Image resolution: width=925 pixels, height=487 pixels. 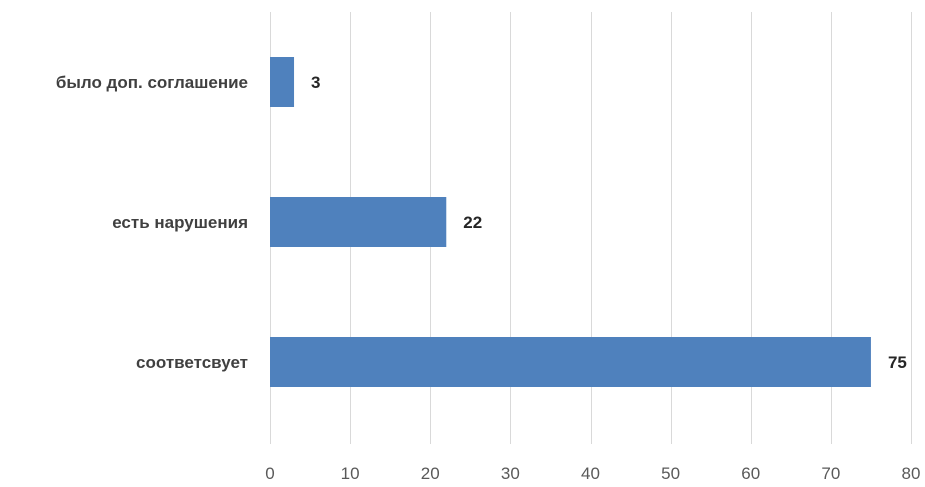 I want to click on x-tick-label-10: 10, so click(x=350, y=473).